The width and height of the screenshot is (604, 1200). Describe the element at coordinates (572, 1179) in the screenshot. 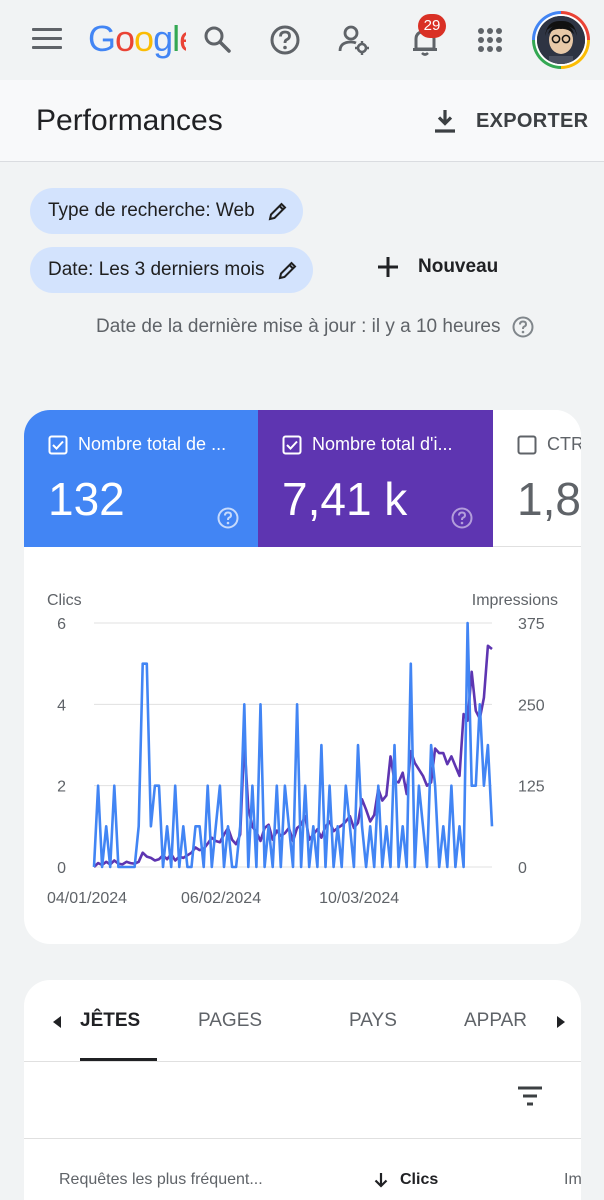

I see `column-header-impressions: Im` at that location.